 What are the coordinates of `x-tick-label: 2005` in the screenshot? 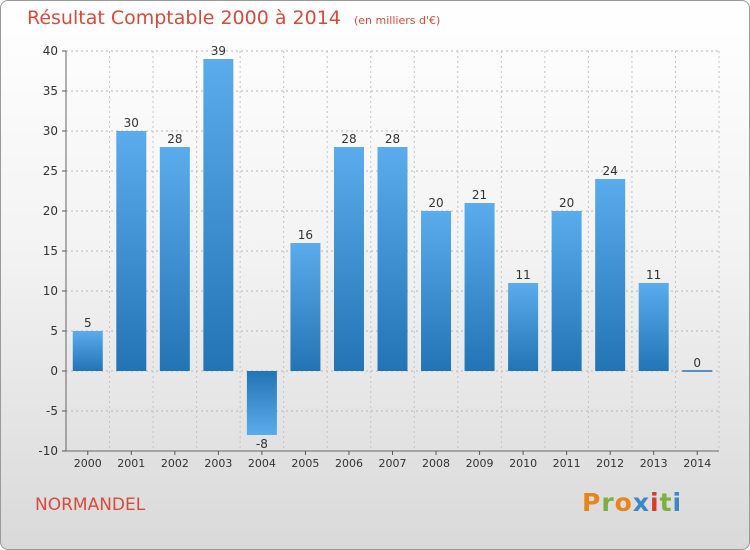 It's located at (305, 463).